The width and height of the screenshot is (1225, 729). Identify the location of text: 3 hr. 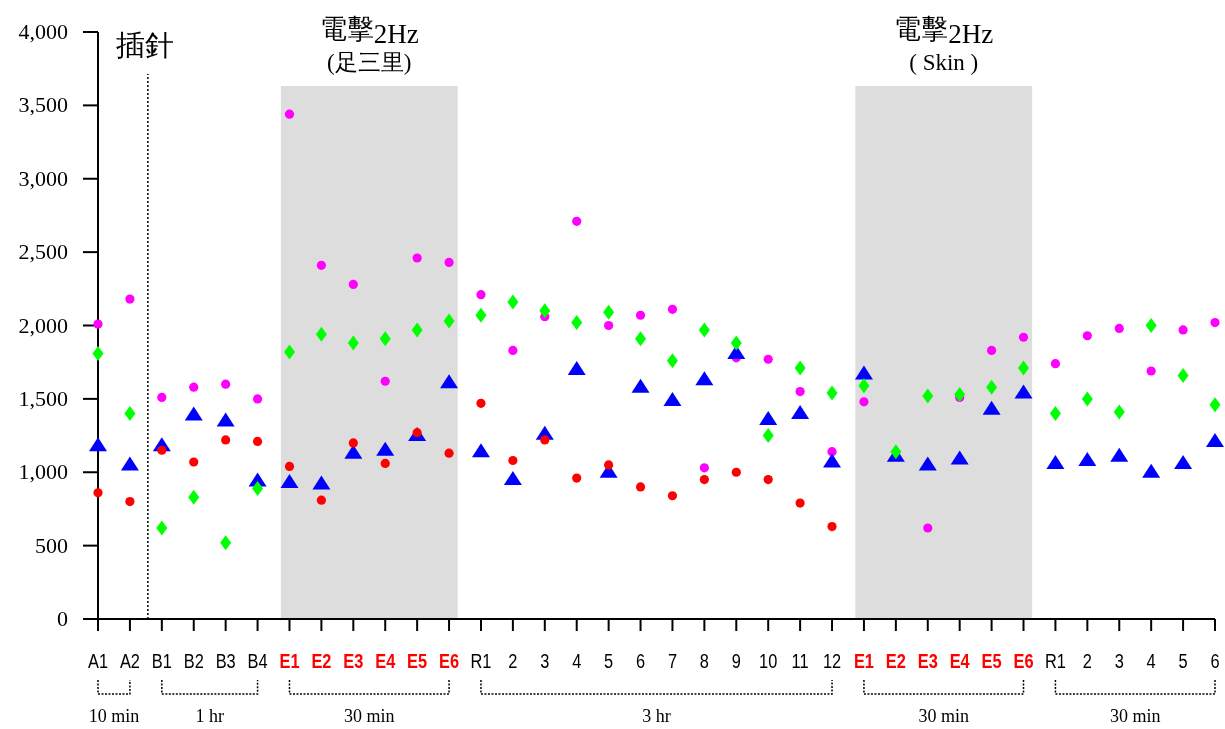
(656, 716).